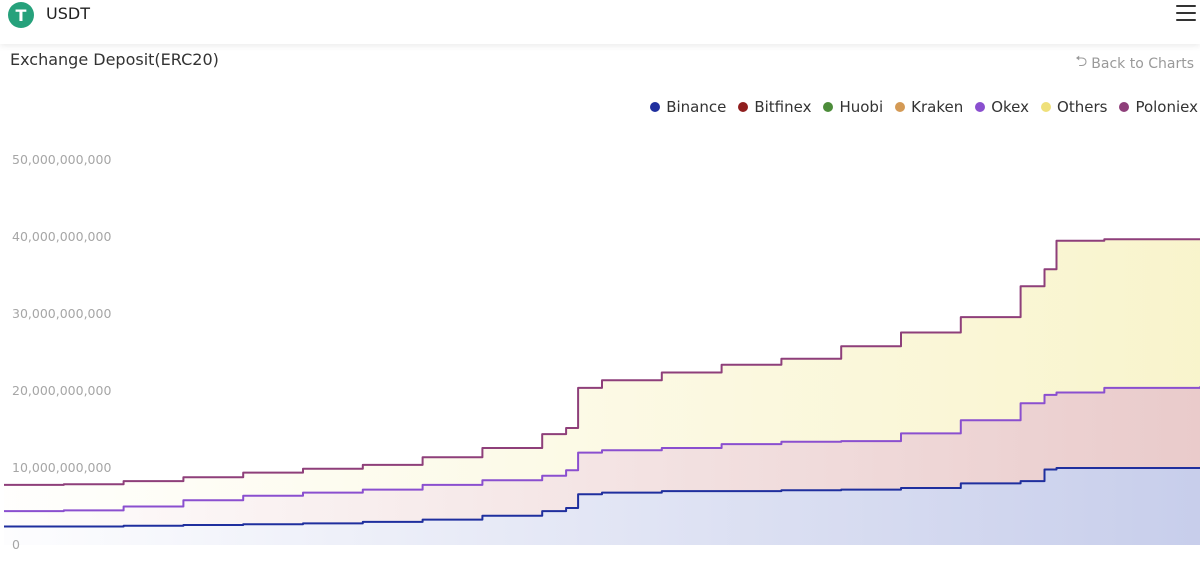  What do you see at coordinates (61, 313) in the screenshot?
I see `y-tick-label: 30,000,000,000` at bounding box center [61, 313].